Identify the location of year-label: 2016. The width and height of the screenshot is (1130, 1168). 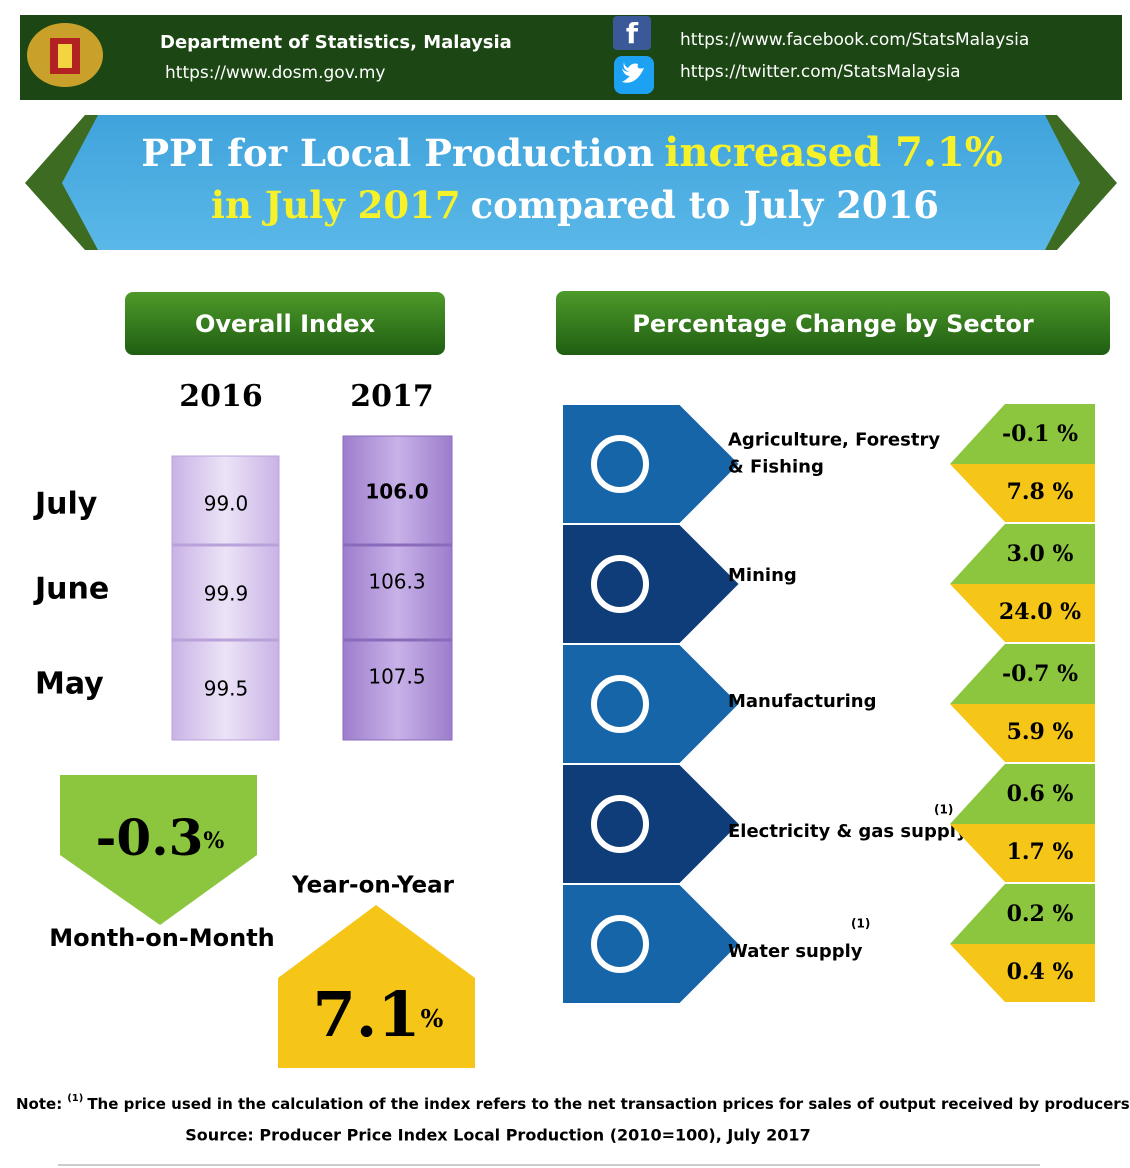
(221, 396).